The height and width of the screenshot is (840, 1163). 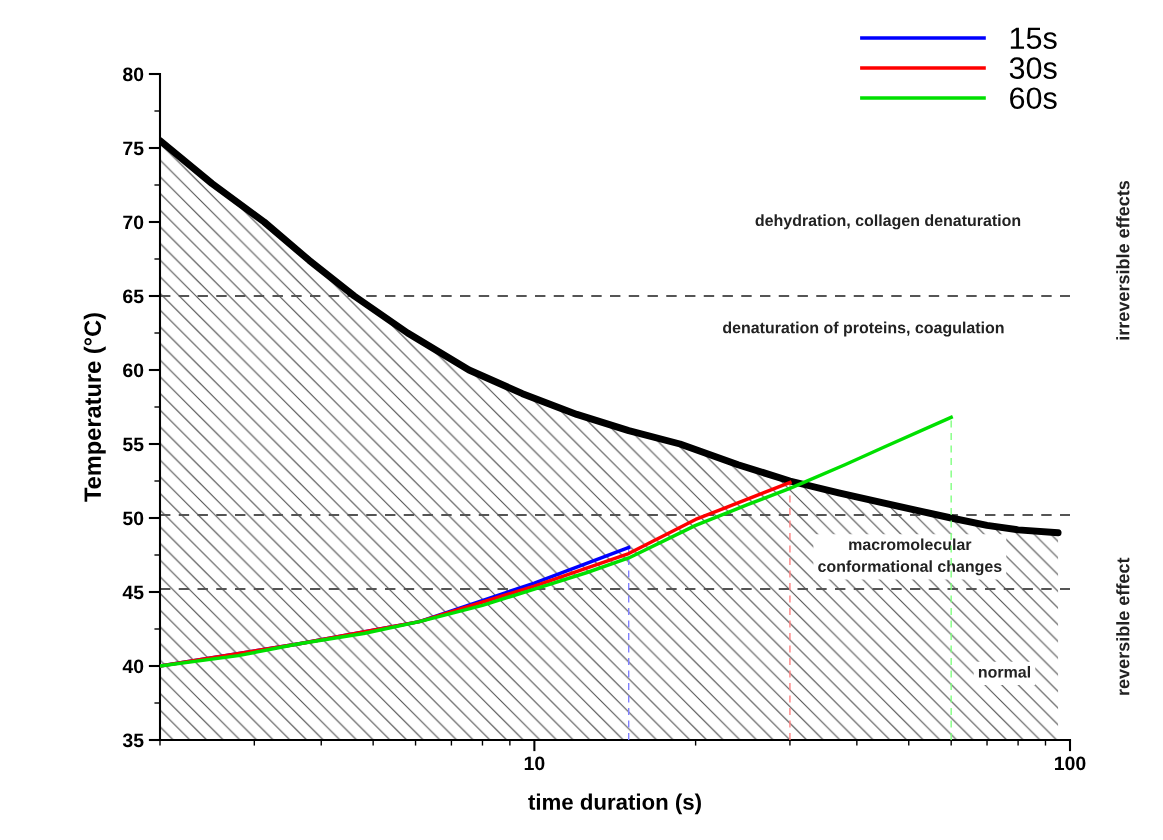 What do you see at coordinates (133, 666) in the screenshot?
I see `y-tick-label: 40` at bounding box center [133, 666].